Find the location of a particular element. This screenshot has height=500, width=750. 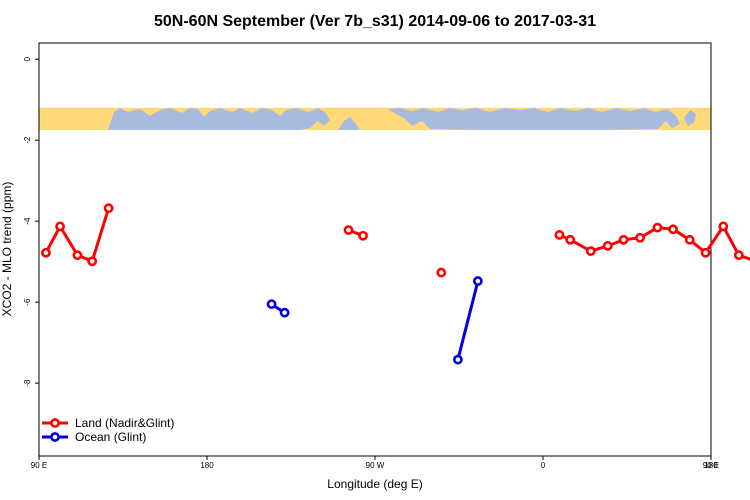

legend: Land (Nadir&Glint)Ocean (Glint) is located at coordinates (108, 430).